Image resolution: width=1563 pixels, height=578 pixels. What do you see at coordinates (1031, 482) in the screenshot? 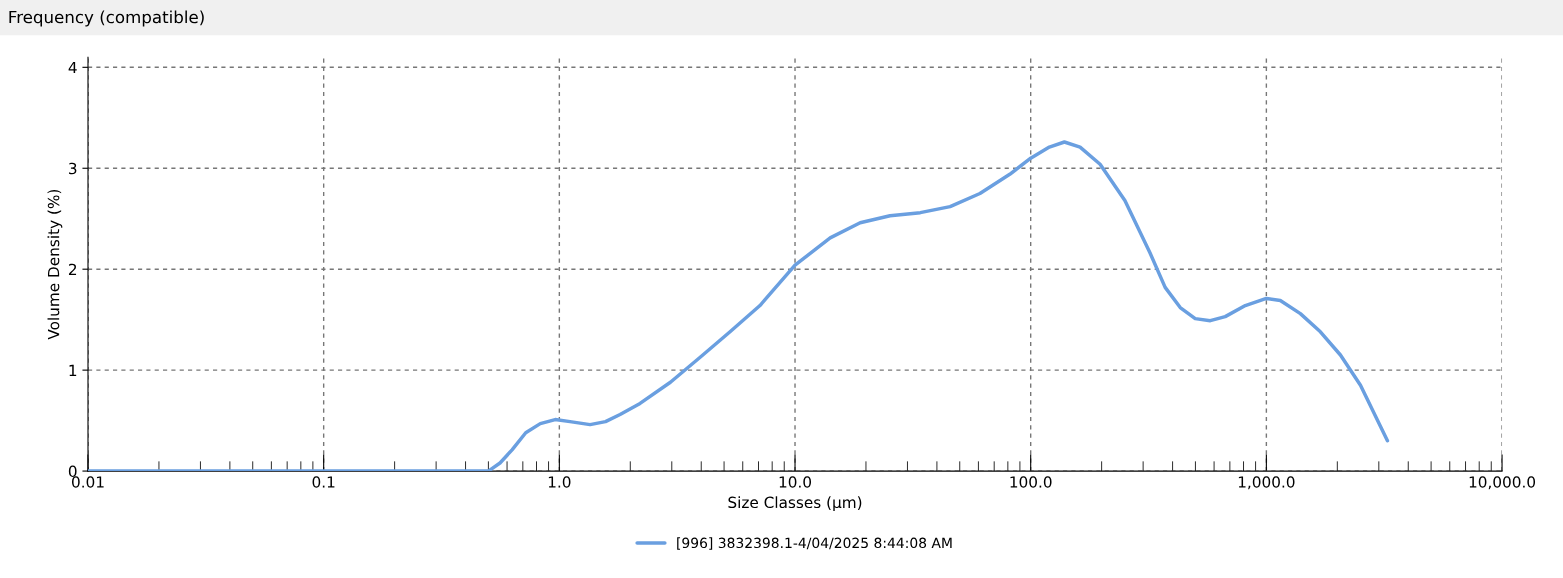
I see `x-tick-label: 100.0` at bounding box center [1031, 482].